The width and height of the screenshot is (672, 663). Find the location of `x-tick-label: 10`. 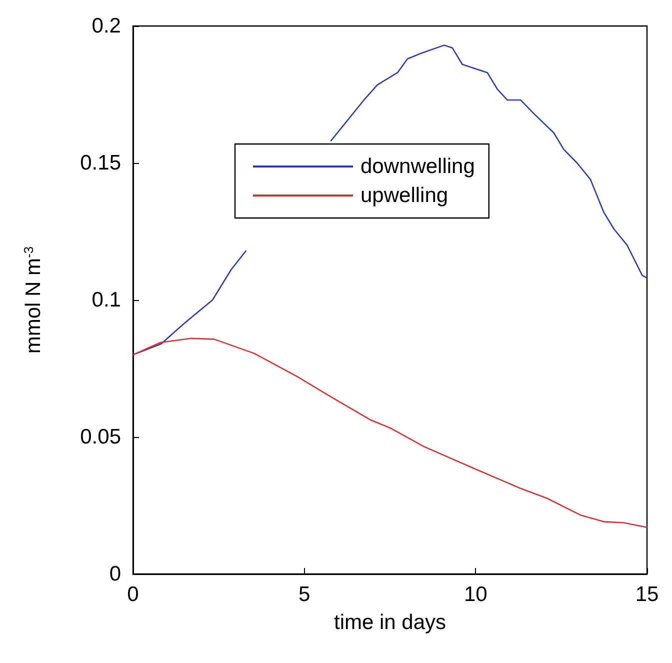

x-tick-label: 10 is located at coordinates (476, 594).